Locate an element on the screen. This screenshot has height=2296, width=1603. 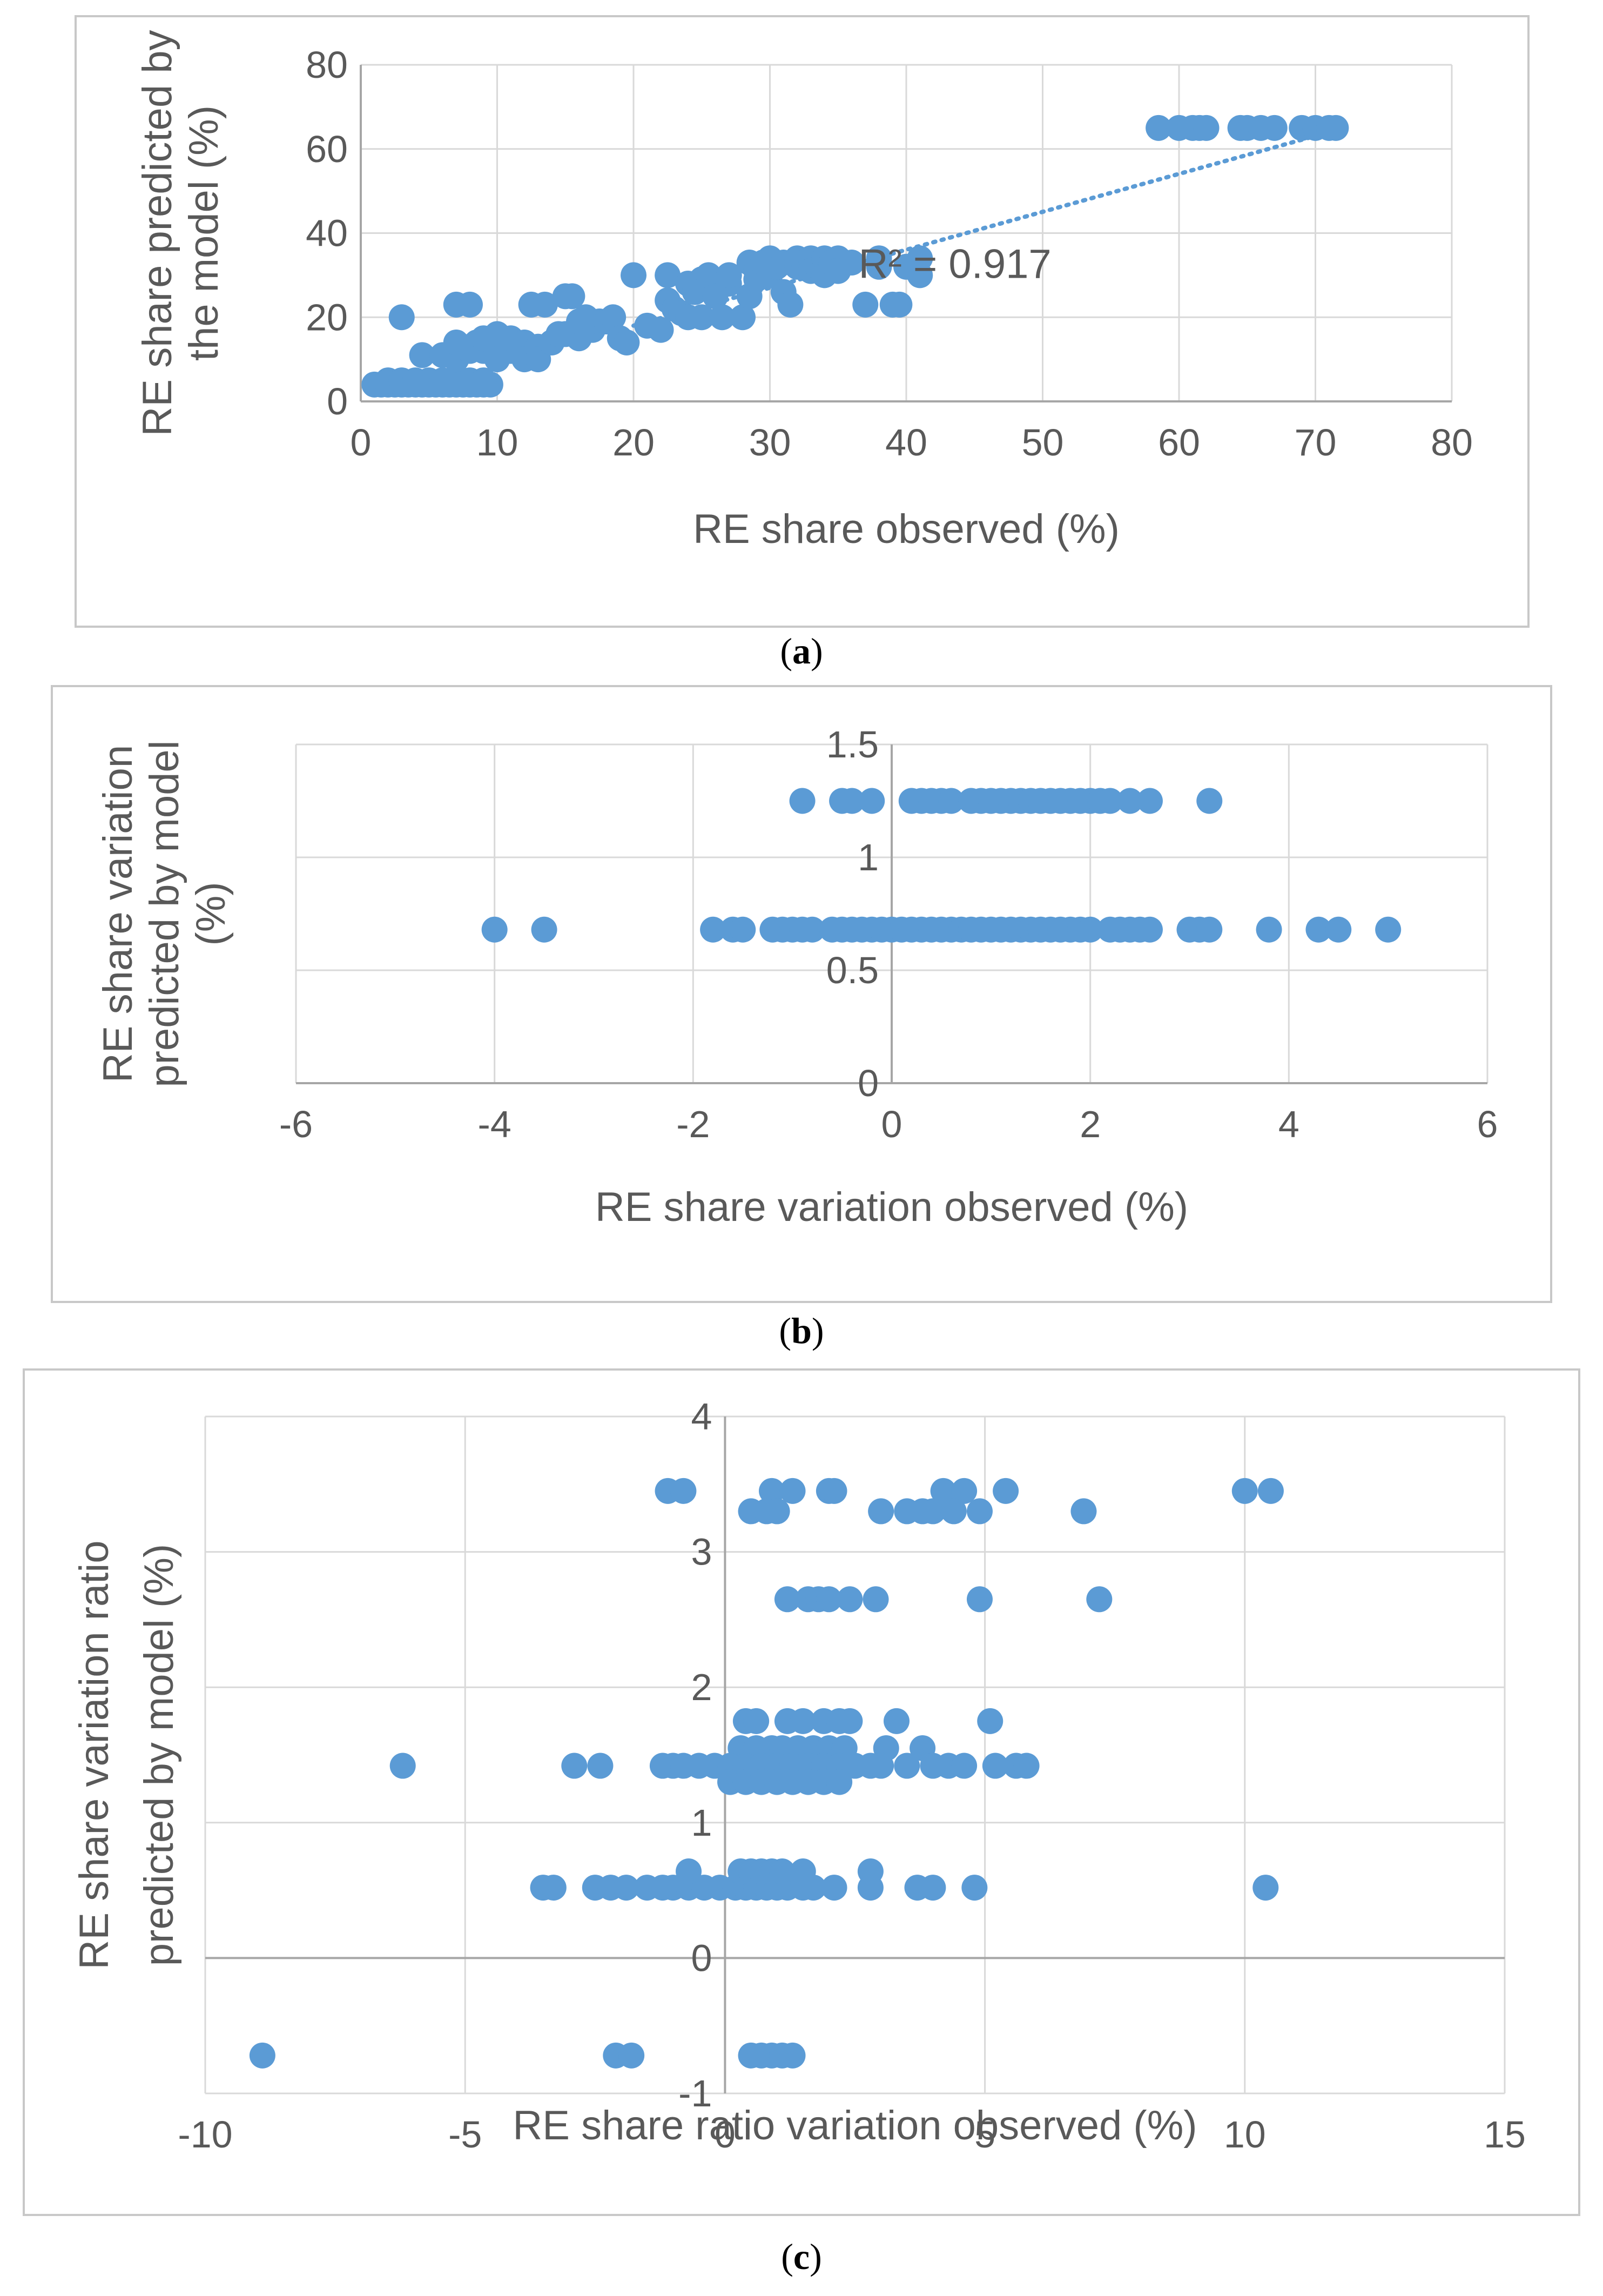
y-axis-title-line: RE share variation ratio is located at coordinates (94, 1754).